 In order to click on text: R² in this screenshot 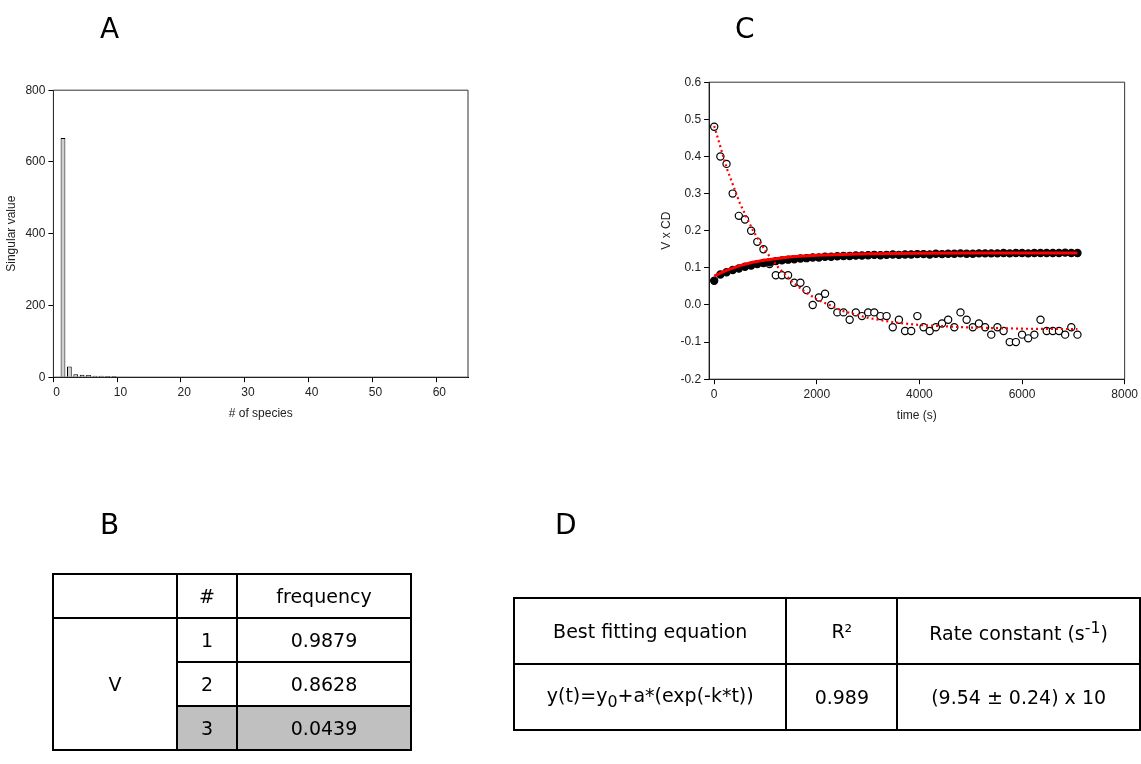, I will do `click(842, 631)`.